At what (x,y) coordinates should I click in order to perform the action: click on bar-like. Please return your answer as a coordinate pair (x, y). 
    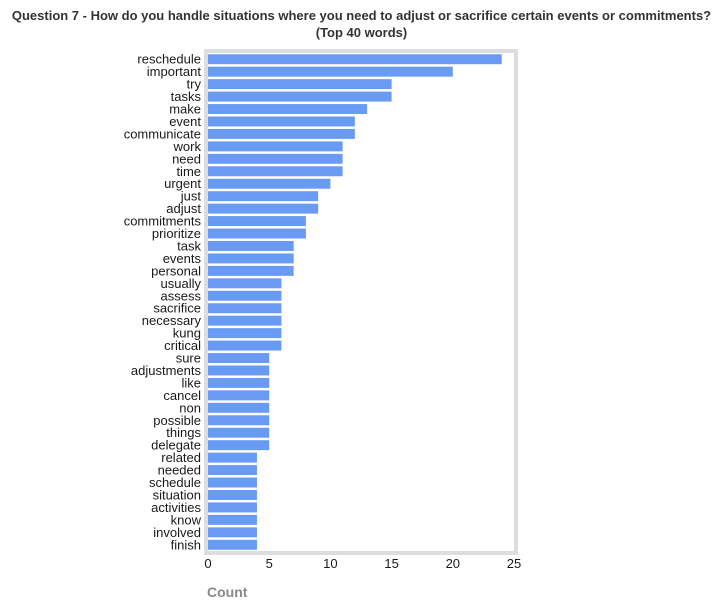
    Looking at the image, I should click on (239, 382).